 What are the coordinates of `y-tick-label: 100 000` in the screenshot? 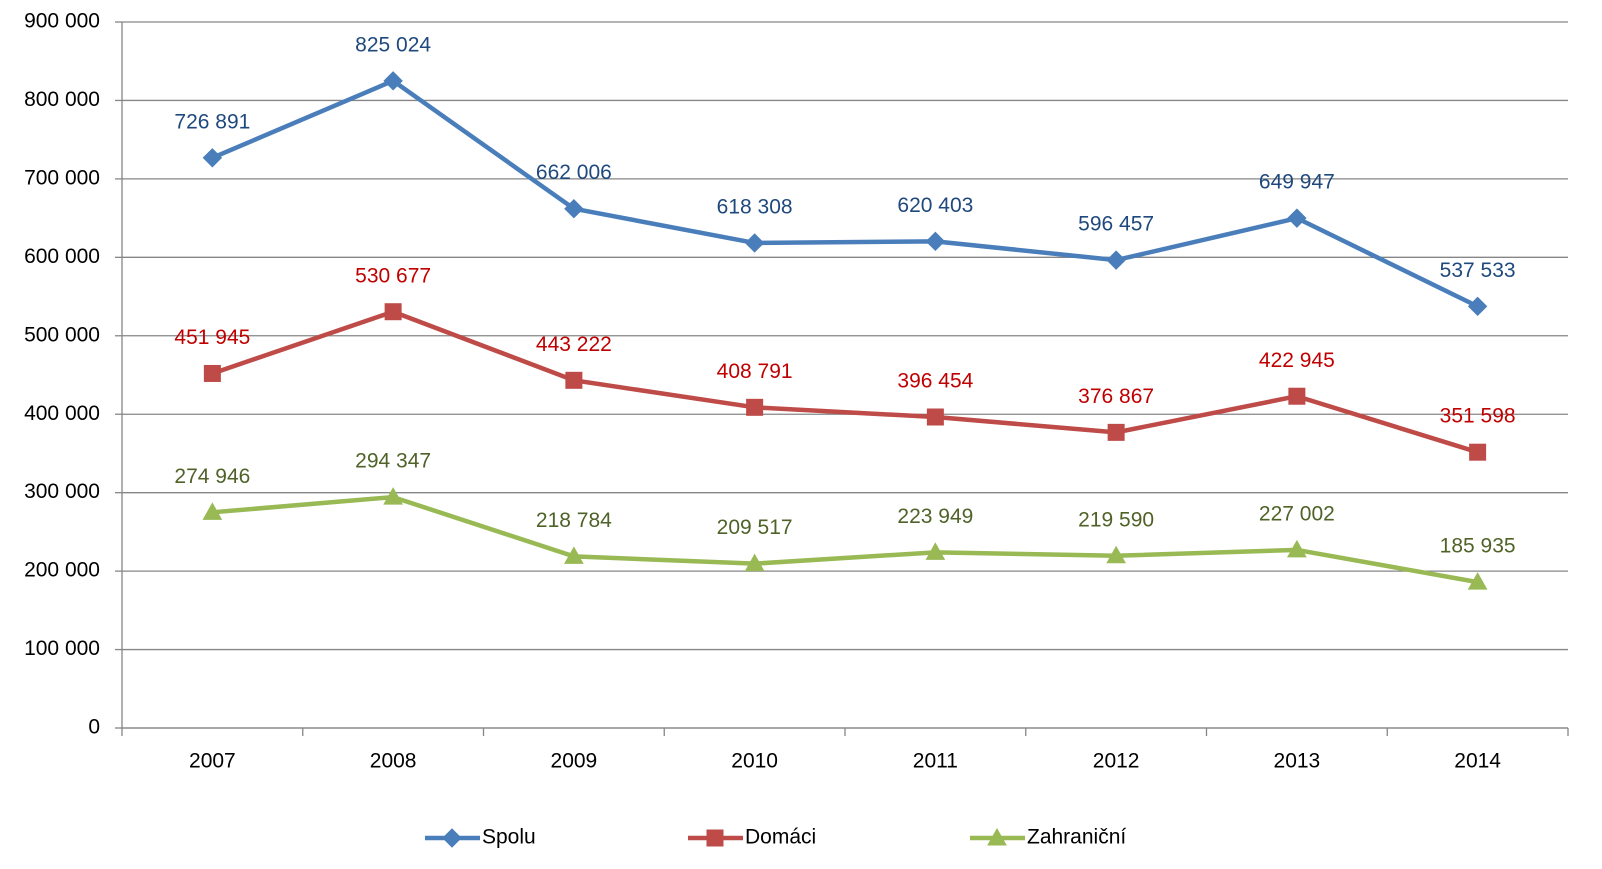 It's located at (62, 648).